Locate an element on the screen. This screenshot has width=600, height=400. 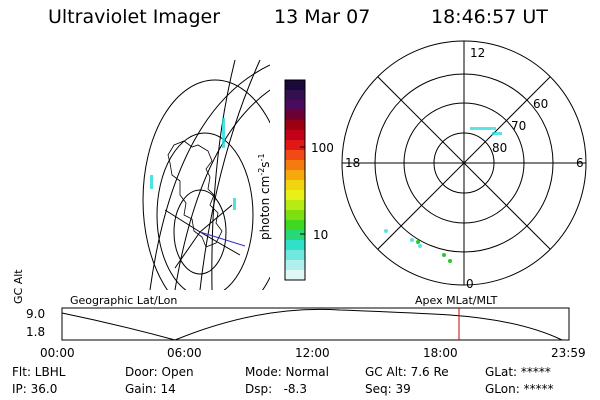
aurora-emission is located at coordinates (193, 164).